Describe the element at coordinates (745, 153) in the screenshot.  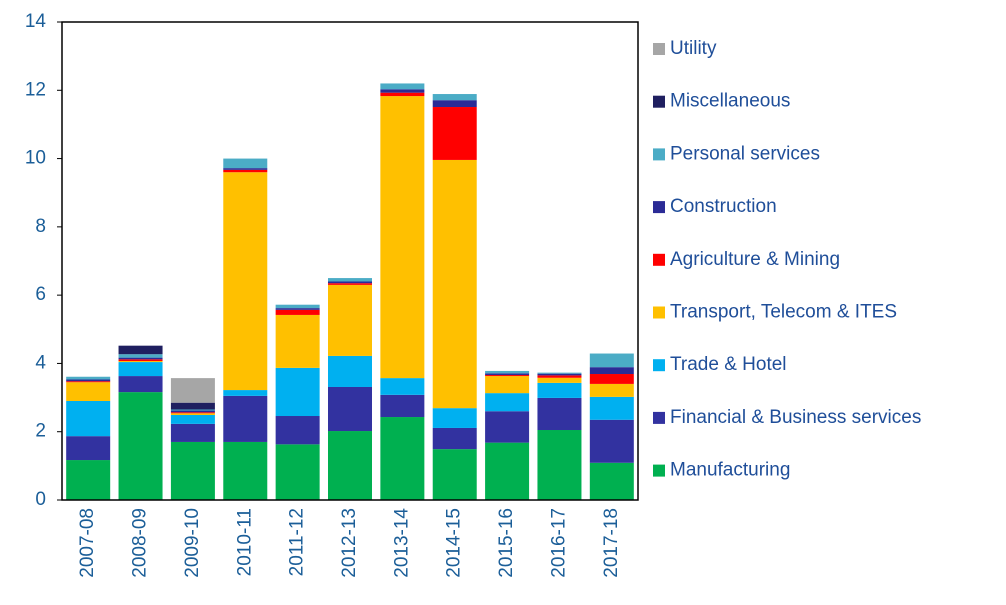
I see `legend-label: Personal services` at that location.